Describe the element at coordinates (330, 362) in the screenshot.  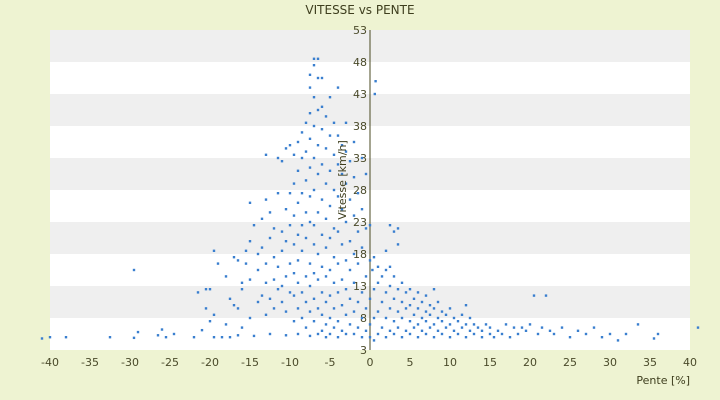
I see `x-tick-label: -5` at that location.